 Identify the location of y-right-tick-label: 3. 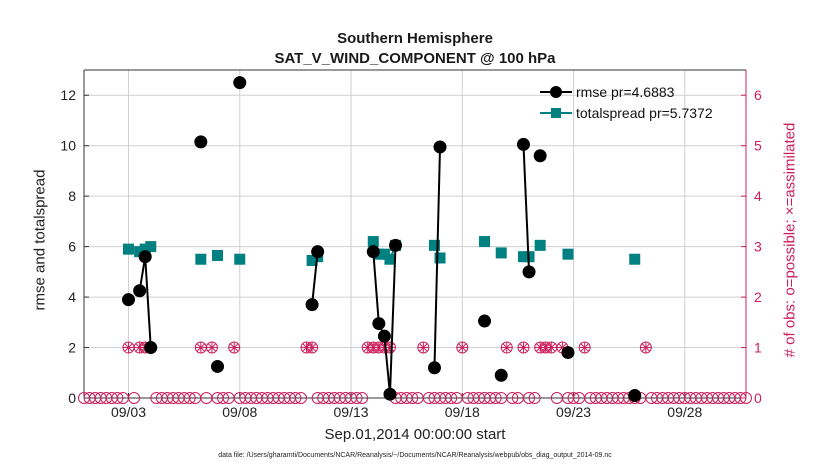
(758, 247).